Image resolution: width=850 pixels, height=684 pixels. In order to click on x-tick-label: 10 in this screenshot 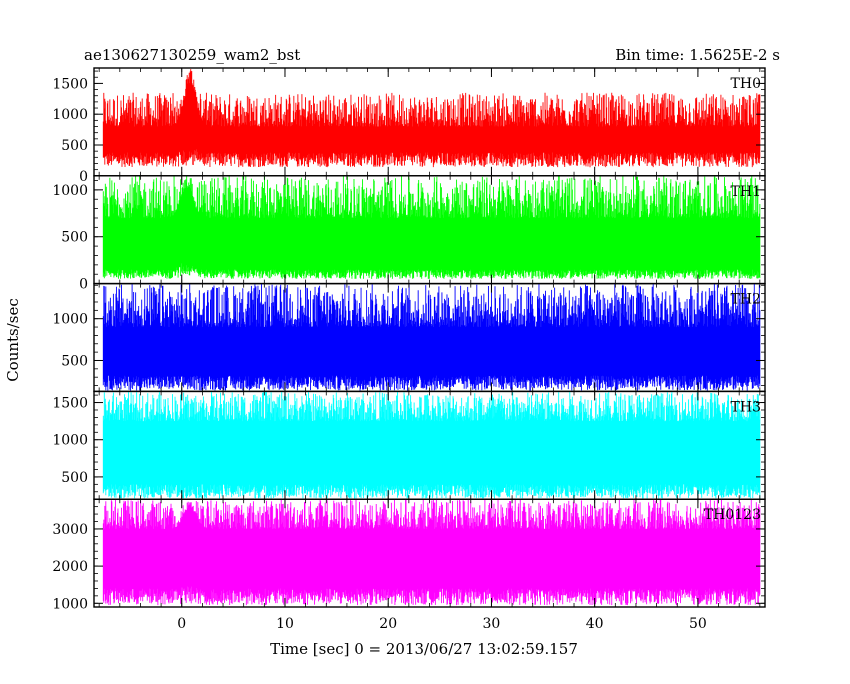, I will do `click(285, 624)`.